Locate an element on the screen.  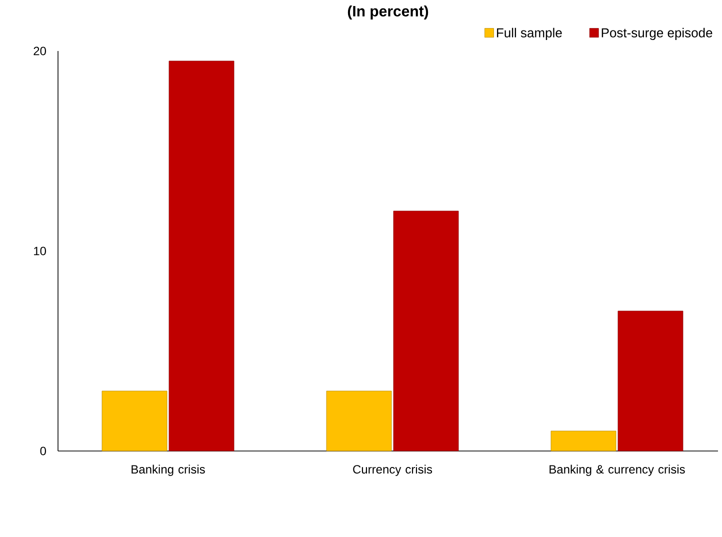
legend-label: Full sample is located at coordinates (529, 34).